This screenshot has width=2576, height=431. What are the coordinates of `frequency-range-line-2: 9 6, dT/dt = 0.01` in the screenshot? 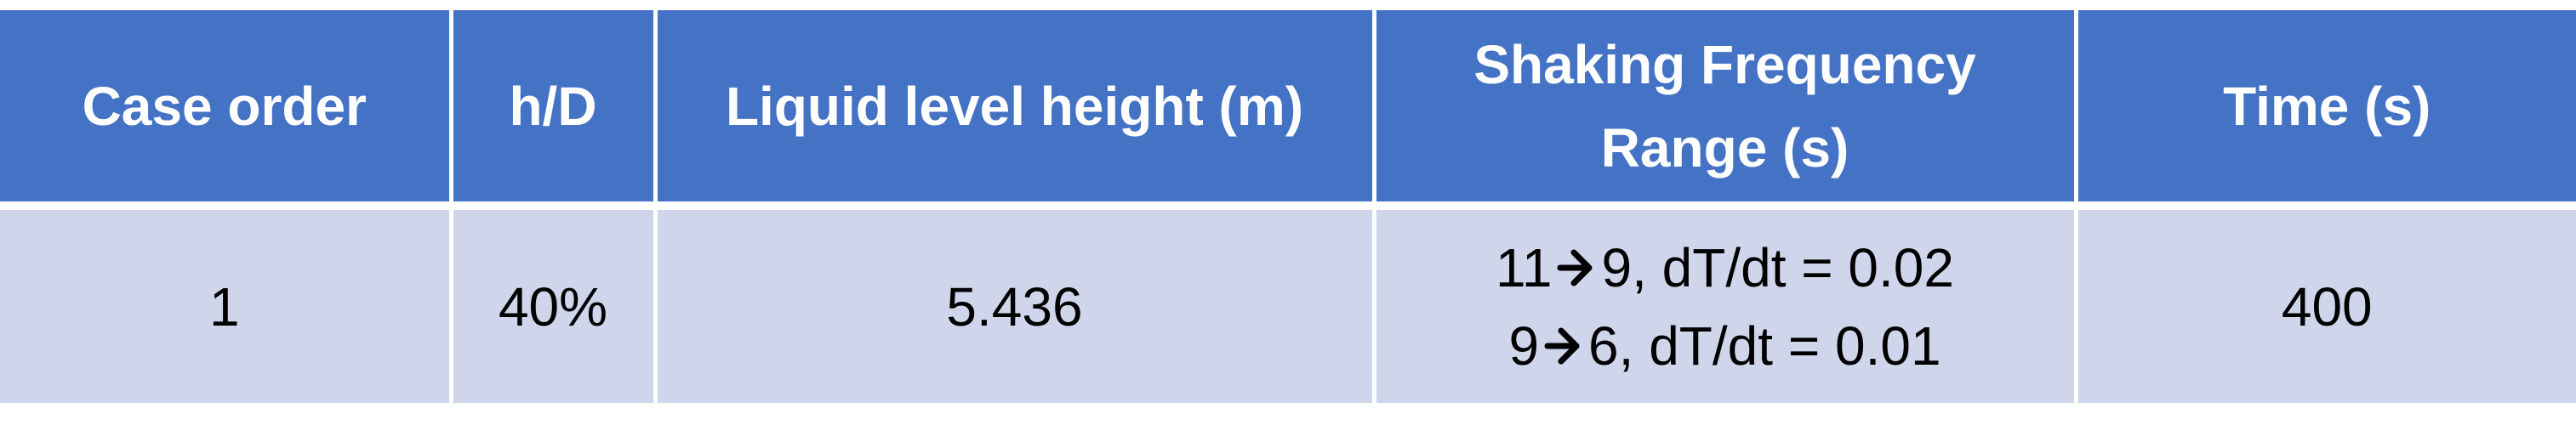 It's located at (1726, 346).